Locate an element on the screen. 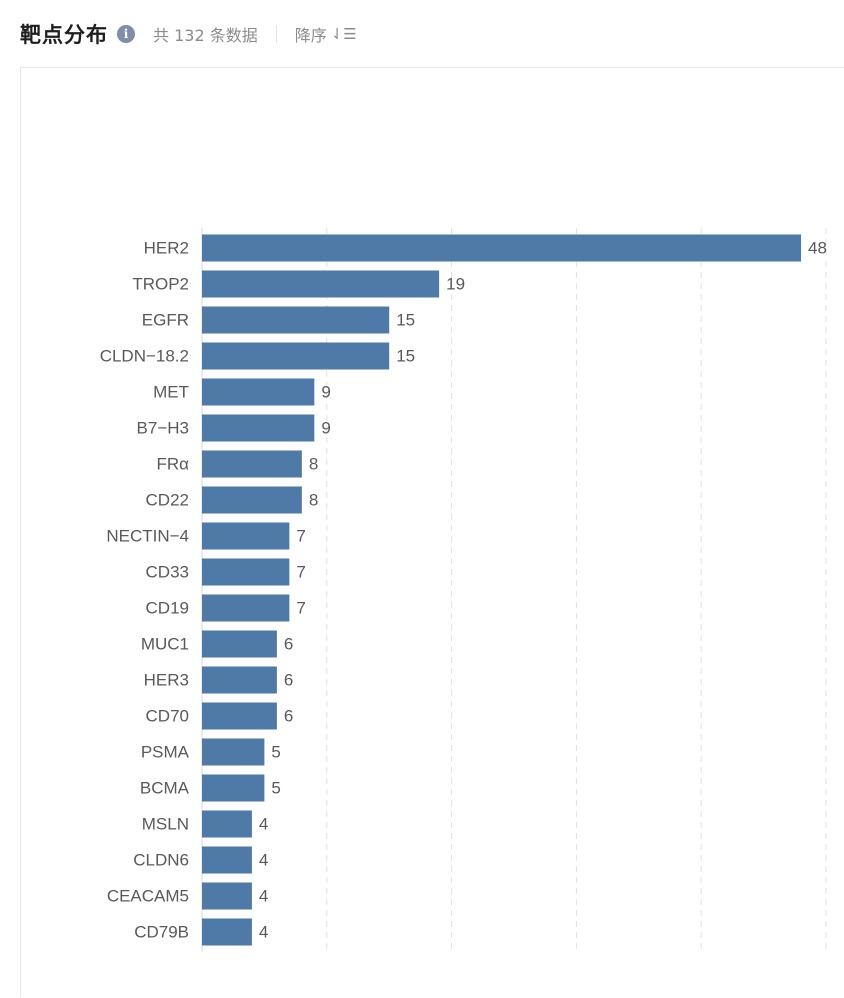 The width and height of the screenshot is (844, 998). category-label: CD79B is located at coordinates (161, 932).